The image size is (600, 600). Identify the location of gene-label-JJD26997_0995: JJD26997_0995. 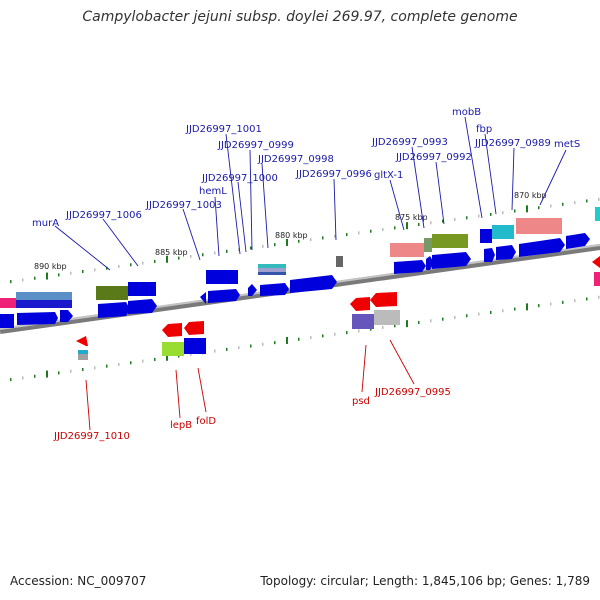
(412, 392).